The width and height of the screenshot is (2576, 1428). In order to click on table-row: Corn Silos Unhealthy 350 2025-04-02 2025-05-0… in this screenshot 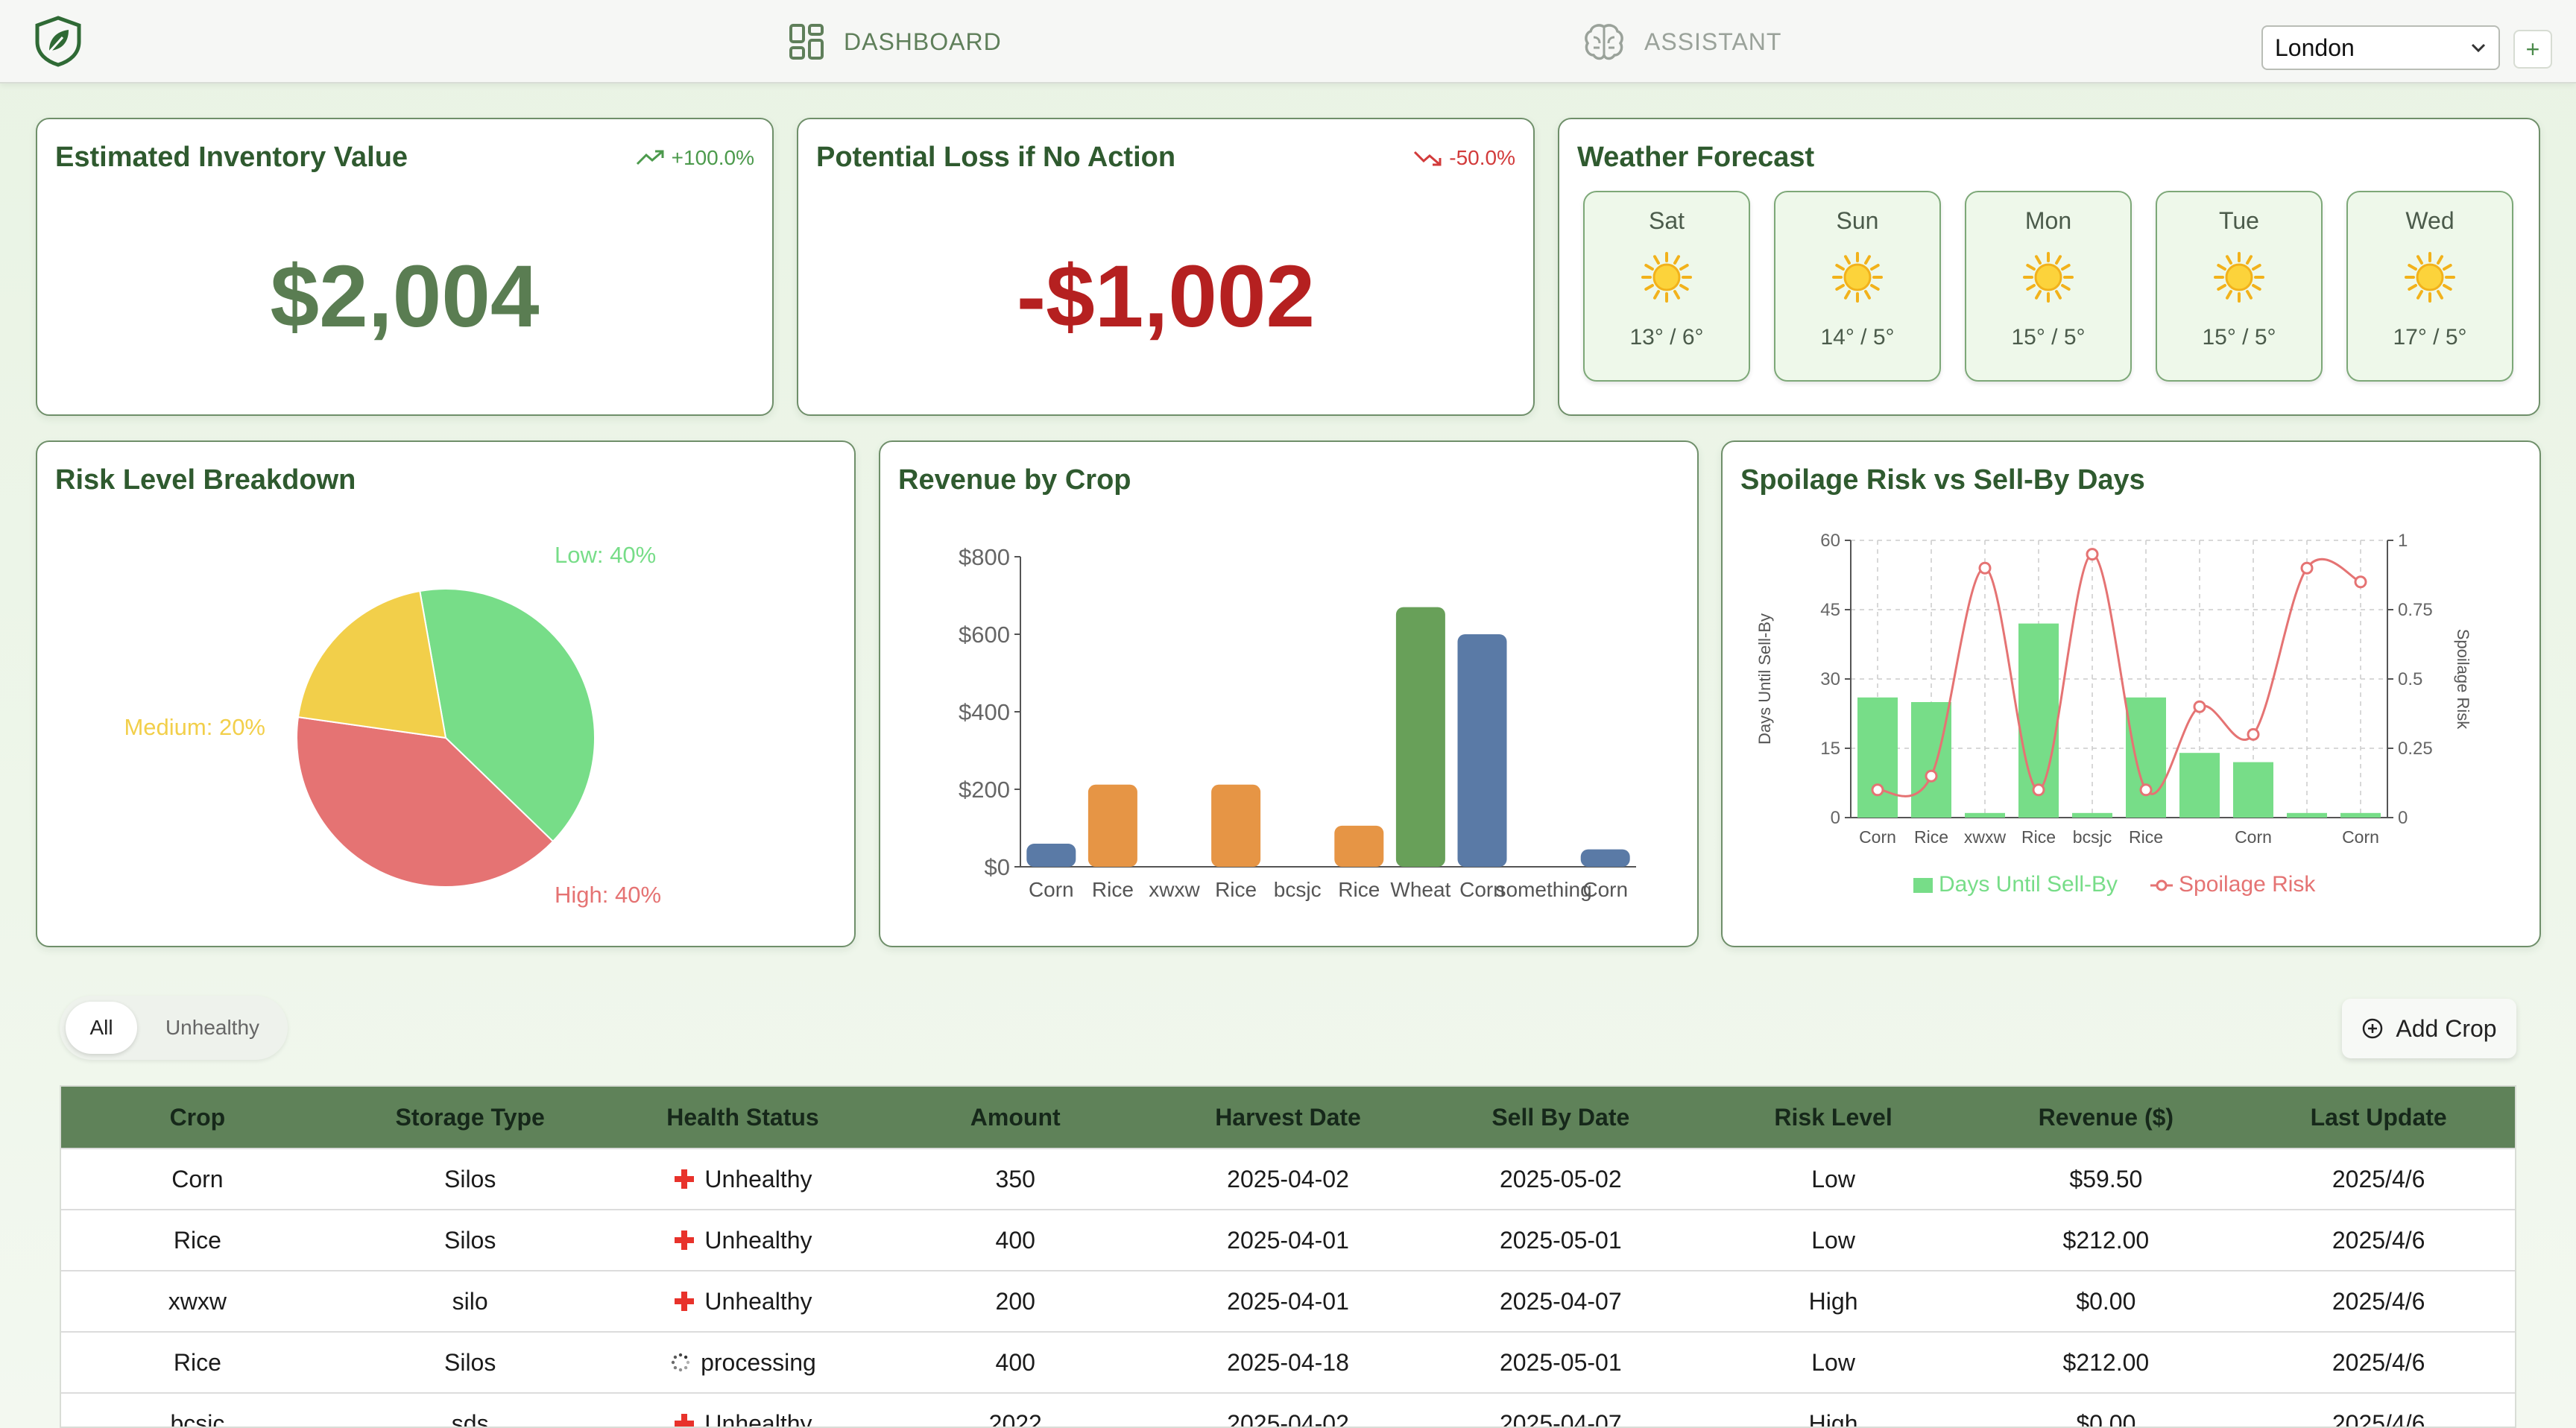, I will do `click(1288, 1178)`.